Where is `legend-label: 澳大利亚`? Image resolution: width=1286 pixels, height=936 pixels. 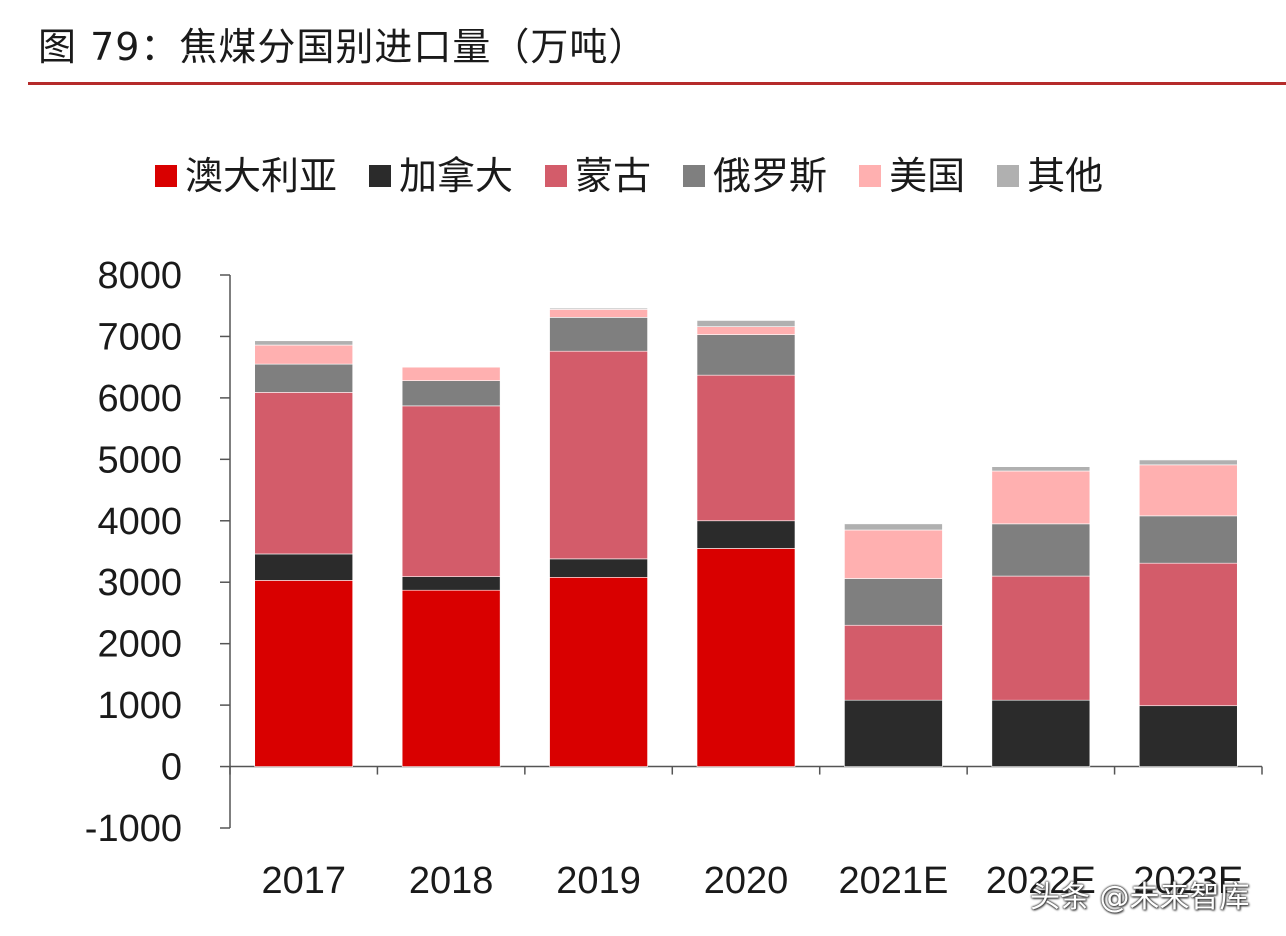 legend-label: 澳大利亚 is located at coordinates (261, 176).